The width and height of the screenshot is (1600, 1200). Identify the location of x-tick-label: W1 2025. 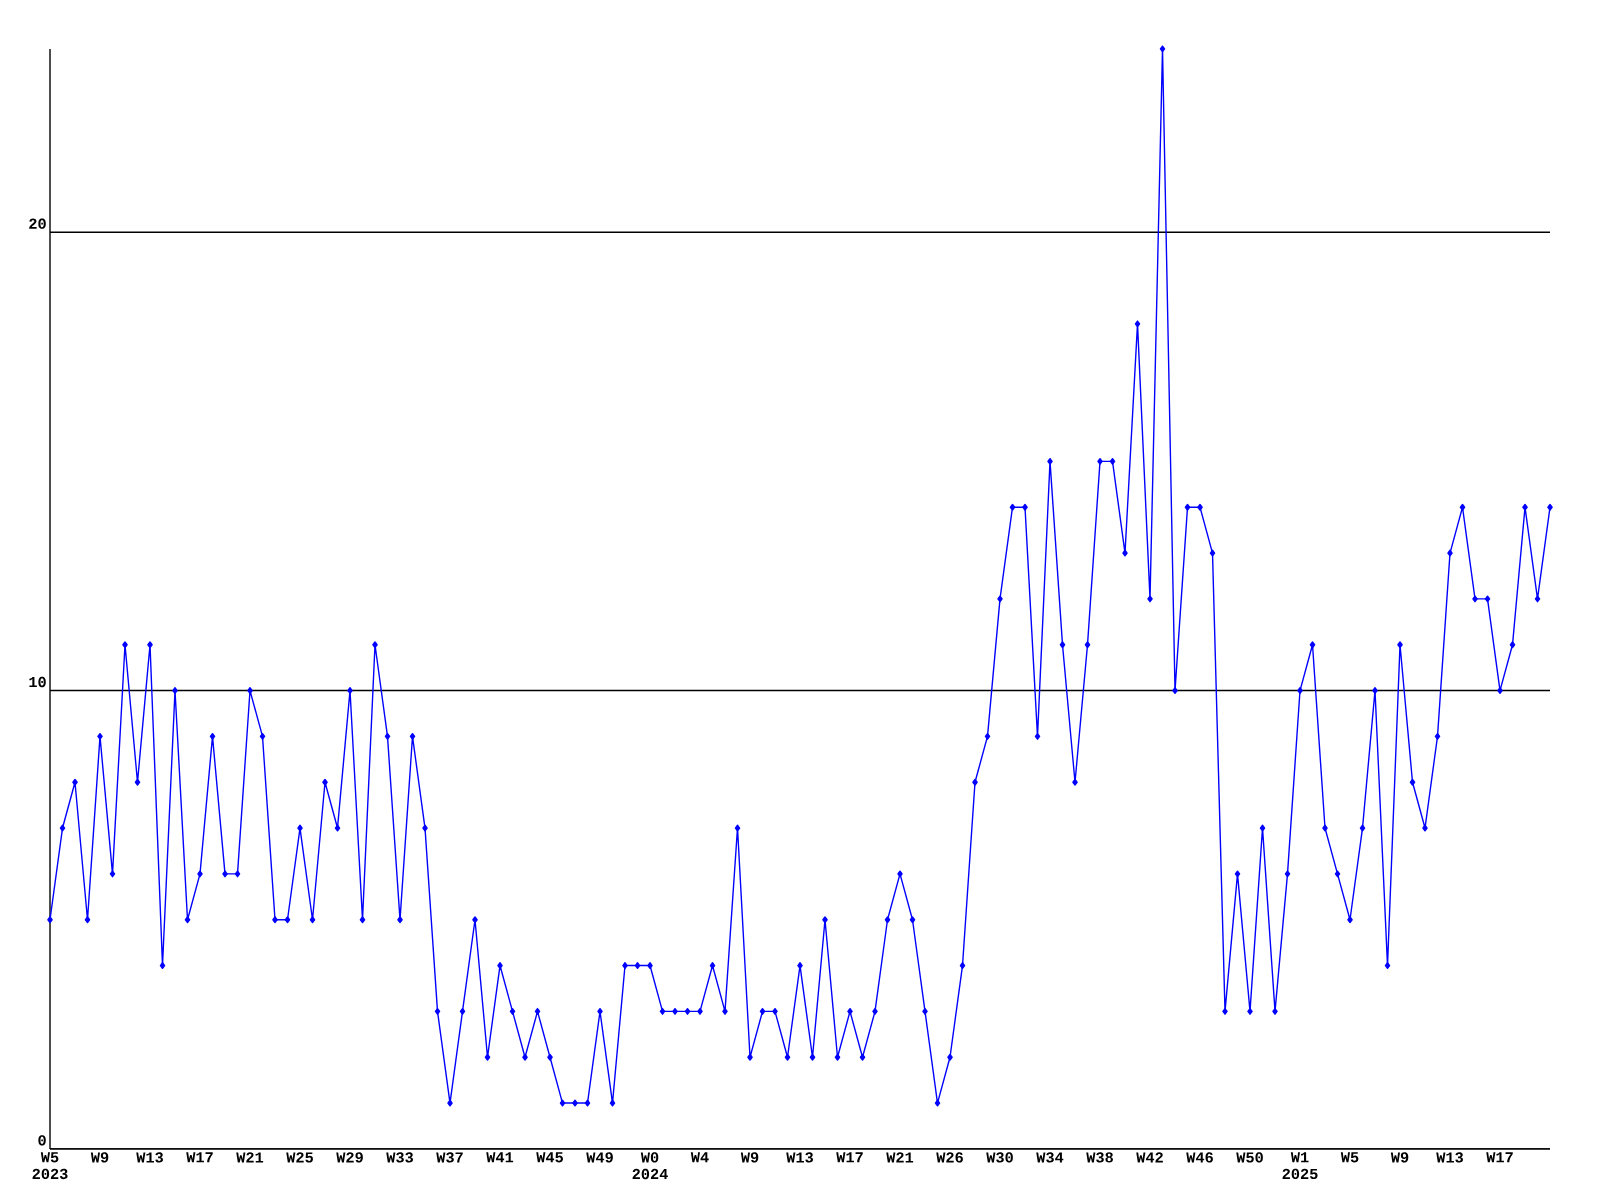
(1300, 1166).